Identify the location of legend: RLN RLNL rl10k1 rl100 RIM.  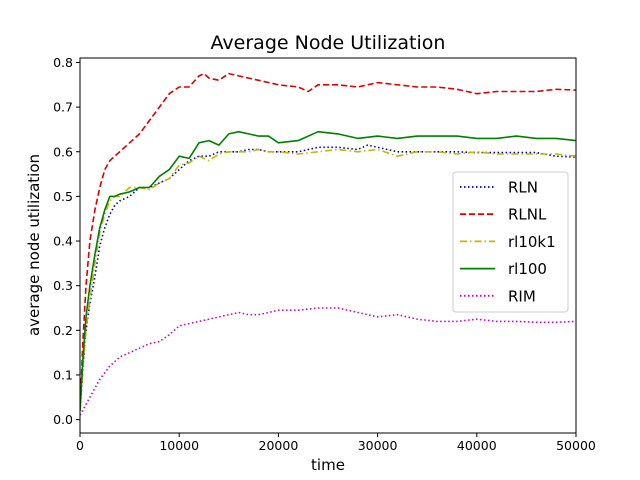
(510, 242).